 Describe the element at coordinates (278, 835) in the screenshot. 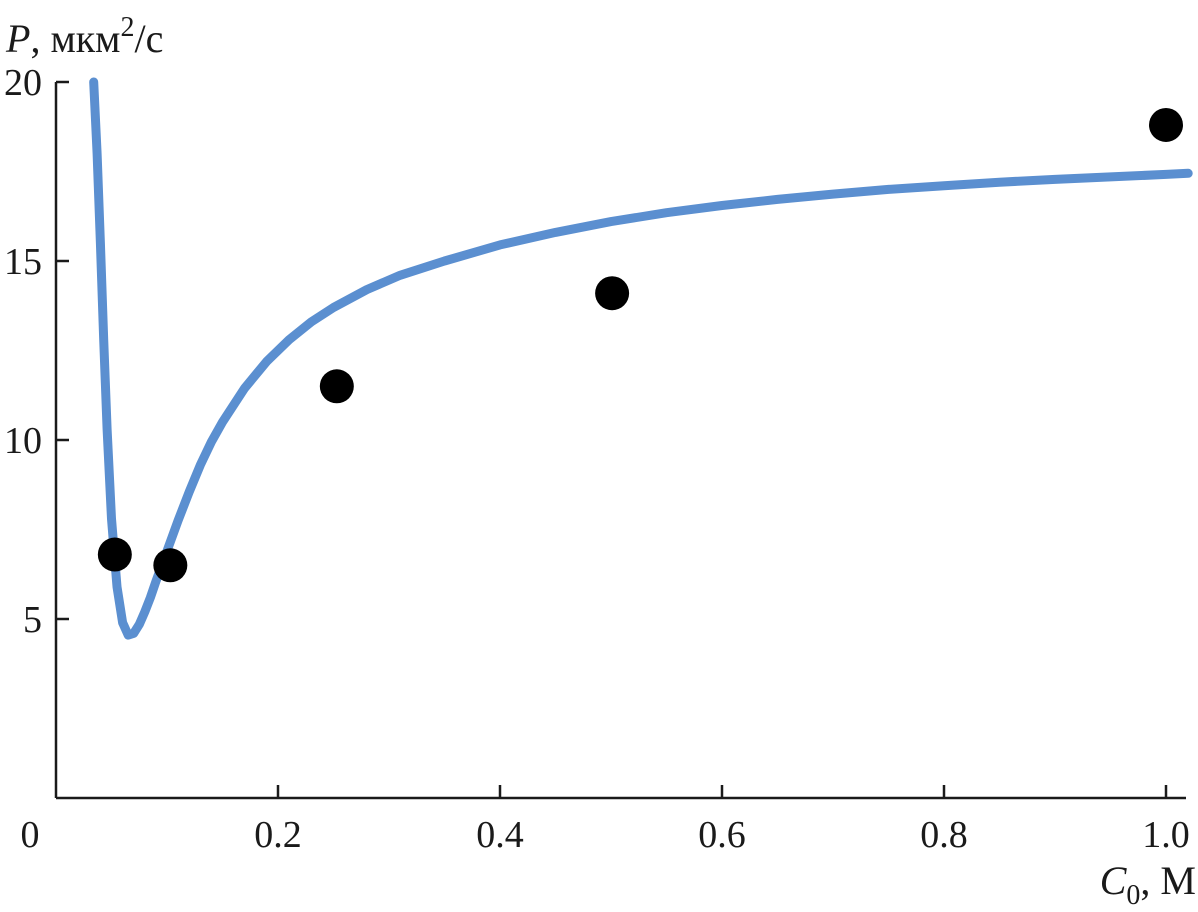

I see `x-tick-label: 0.2` at that location.